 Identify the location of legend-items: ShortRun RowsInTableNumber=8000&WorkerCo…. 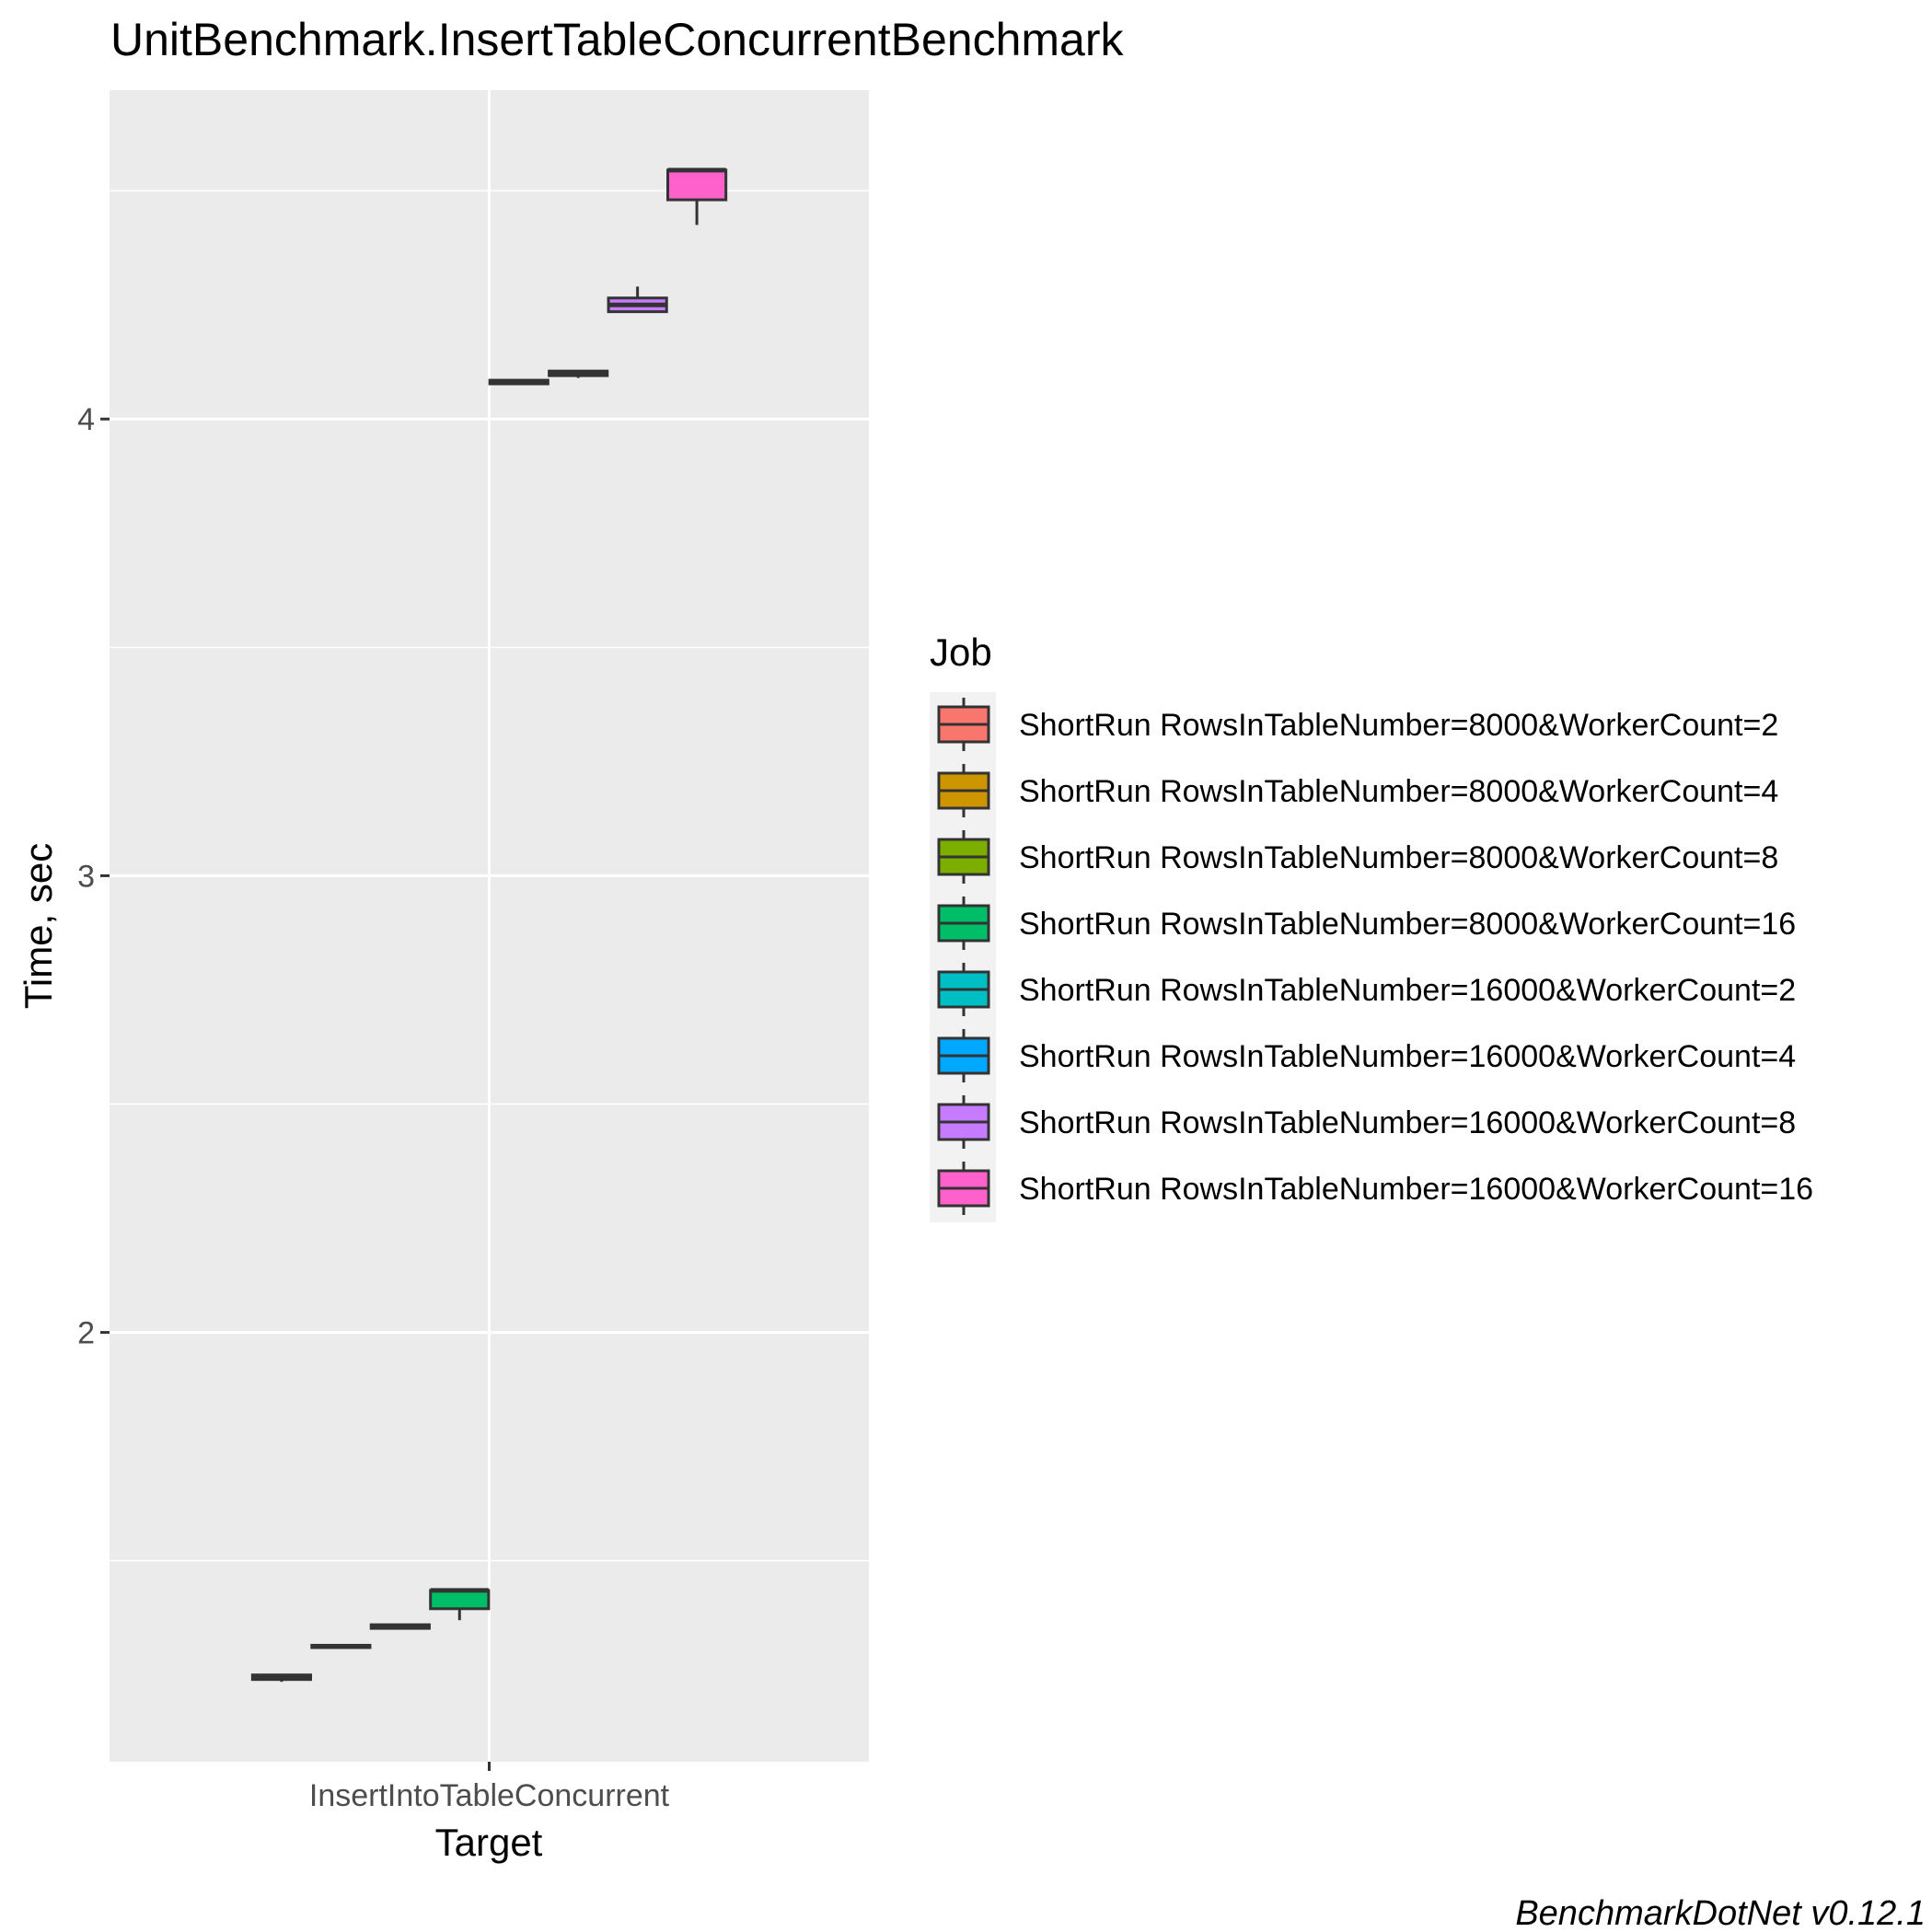
(1375, 957).